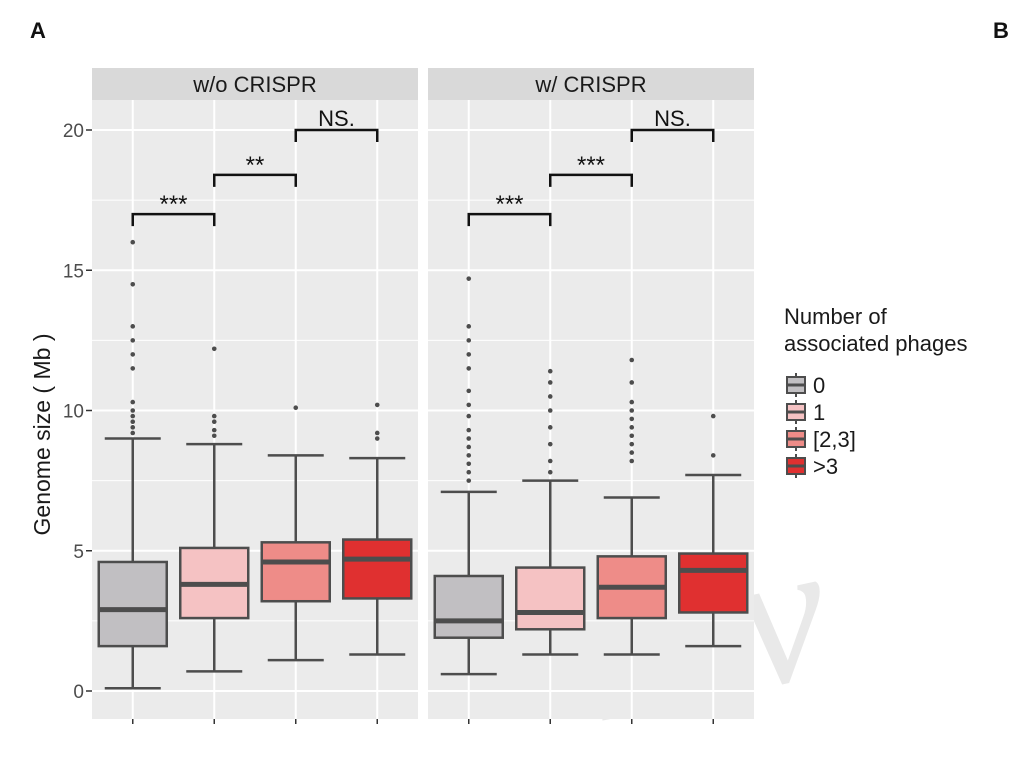 The image size is (1018, 765). What do you see at coordinates (875, 343) in the screenshot?
I see `legend-title-line: associated phages` at bounding box center [875, 343].